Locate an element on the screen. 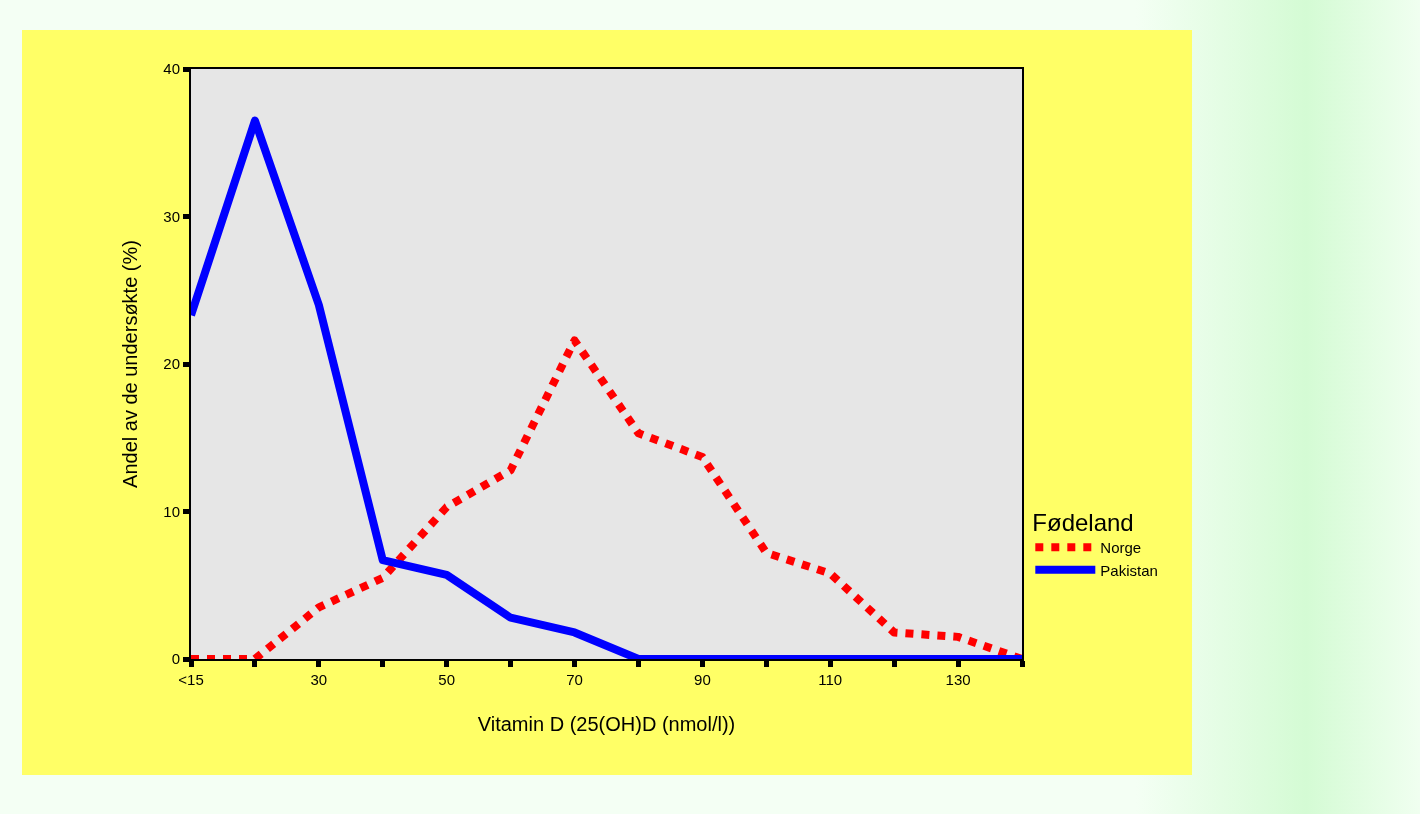  x-tick-label: 50 is located at coordinates (447, 679).